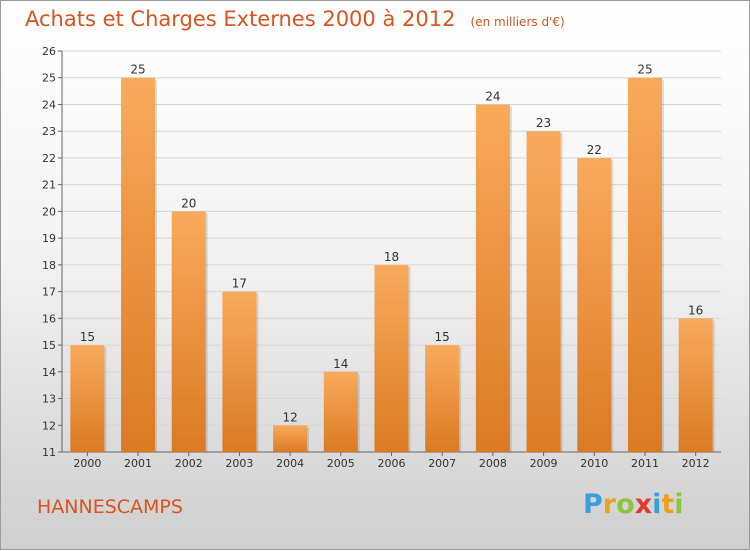 This screenshot has width=750, height=551. I want to click on logo-letter: t, so click(668, 504).